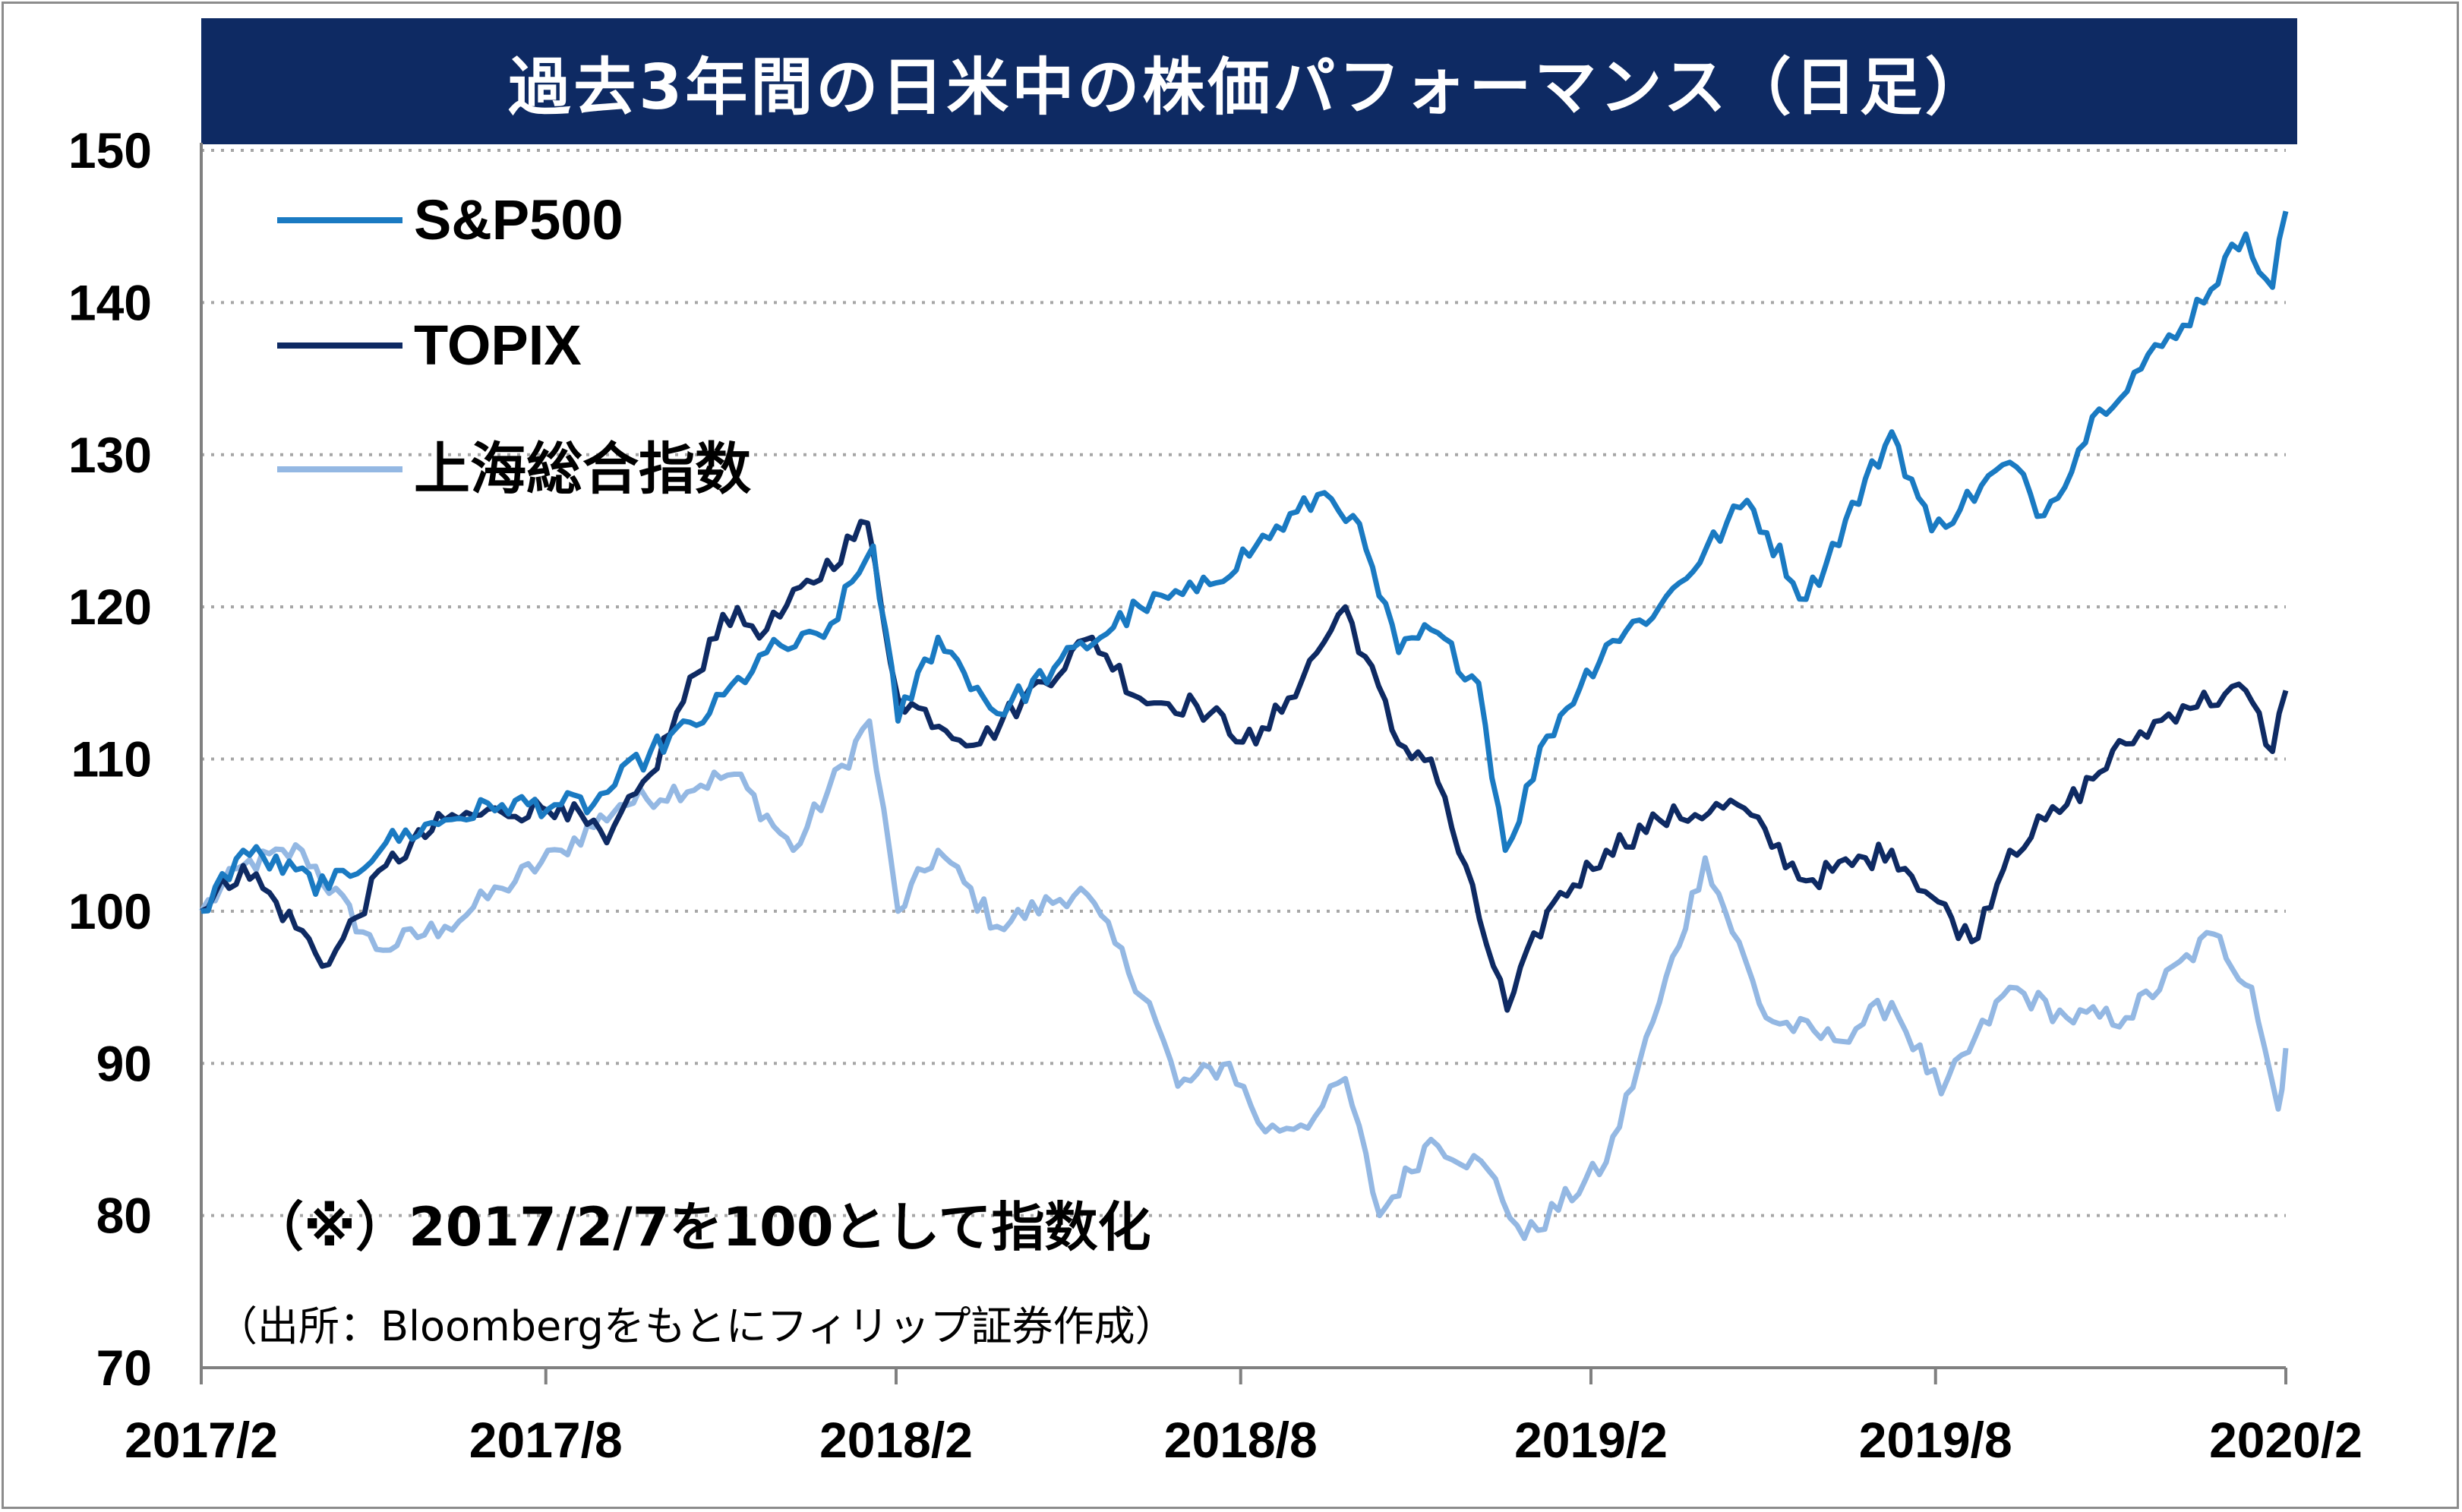 This screenshot has height=1512, width=2462. I want to click on chart-title-bar: 過去3年間の日米中の株価パフォーマンス（日足）, so click(1249, 81).